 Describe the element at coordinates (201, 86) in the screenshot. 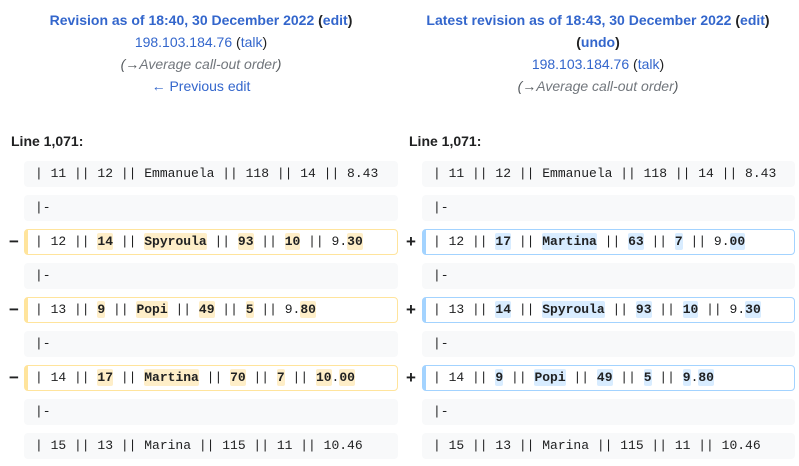

I see `previous-edit-link: ← Previous edit` at that location.